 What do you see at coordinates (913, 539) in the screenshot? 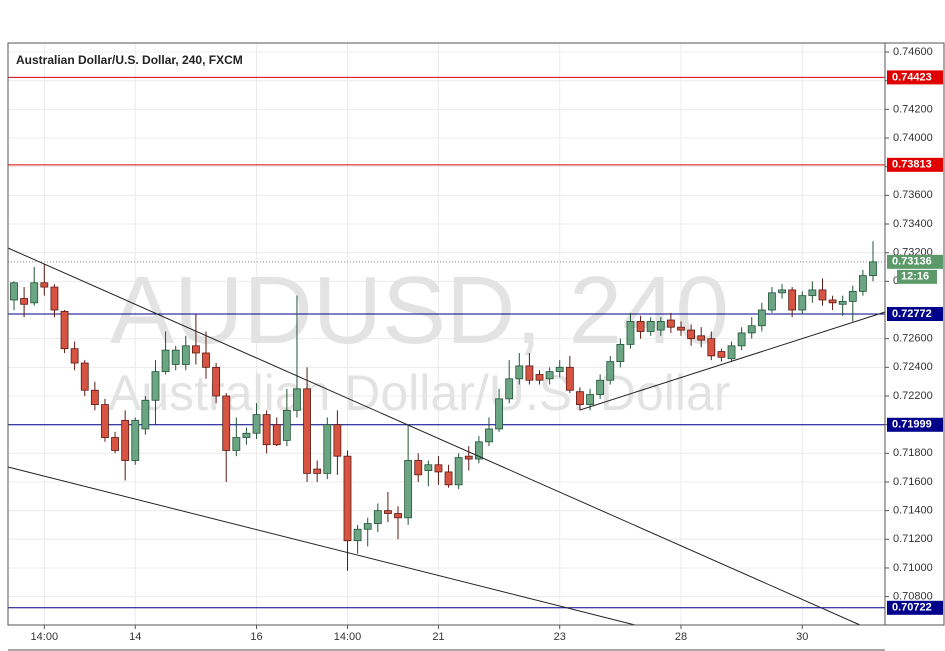
I see `y-tick-label: 0.71200` at bounding box center [913, 539].